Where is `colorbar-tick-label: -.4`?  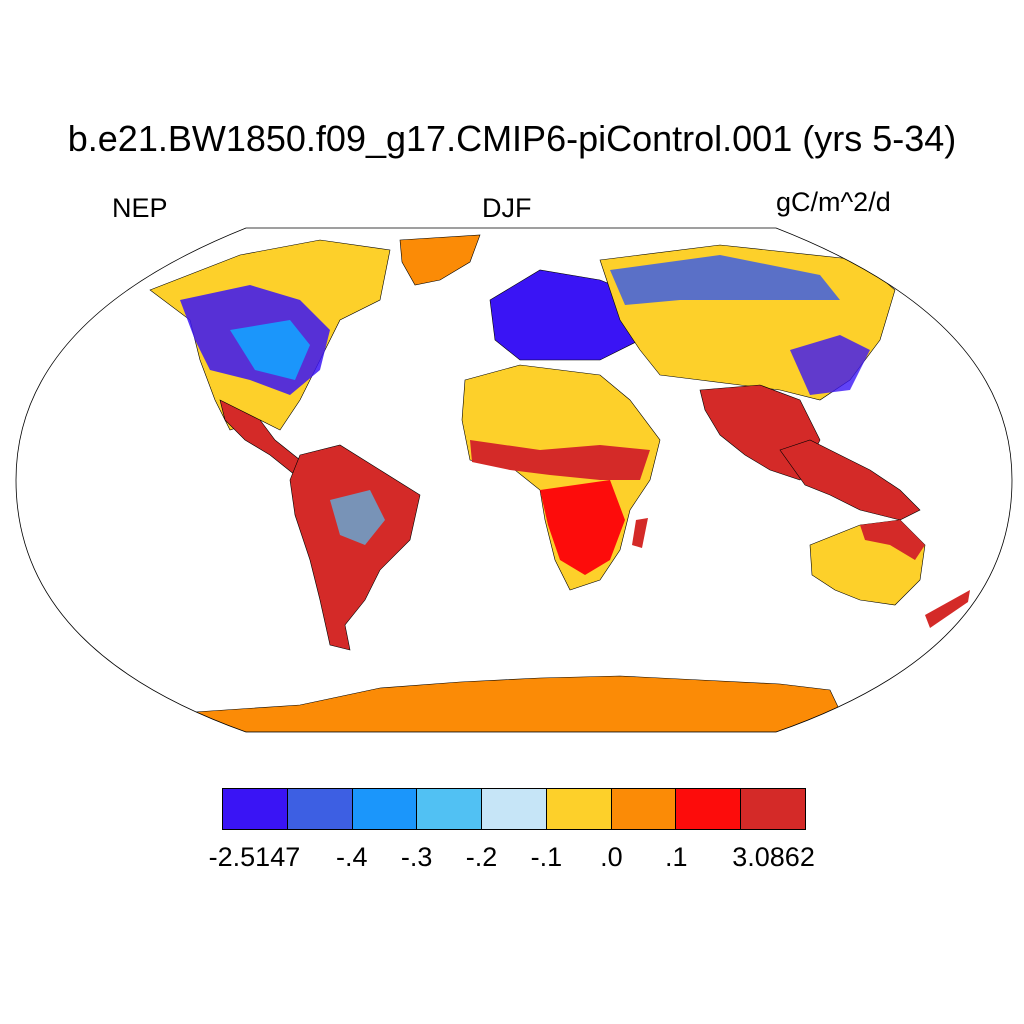
colorbar-tick-label: -.4 is located at coordinates (352, 857).